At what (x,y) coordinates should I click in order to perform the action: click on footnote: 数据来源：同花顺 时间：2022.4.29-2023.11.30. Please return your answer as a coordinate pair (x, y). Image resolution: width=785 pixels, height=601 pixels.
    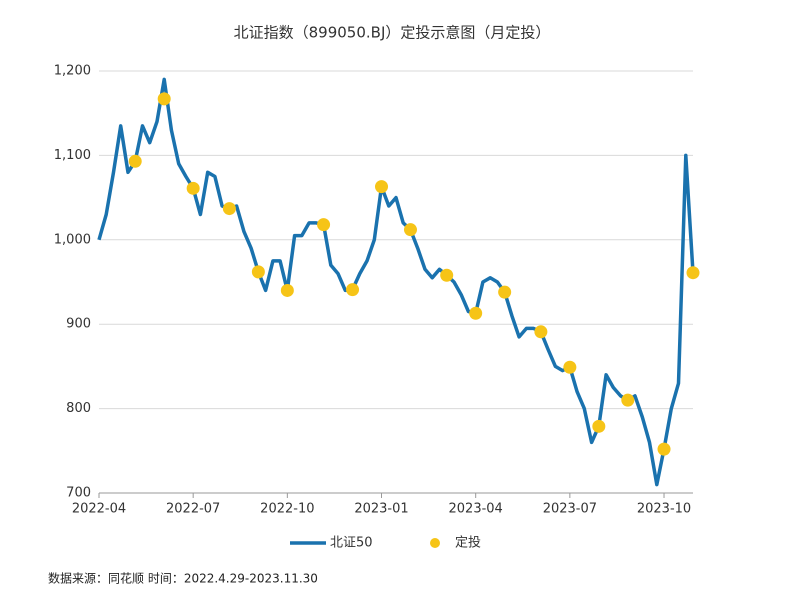
    Looking at the image, I should click on (183, 578).